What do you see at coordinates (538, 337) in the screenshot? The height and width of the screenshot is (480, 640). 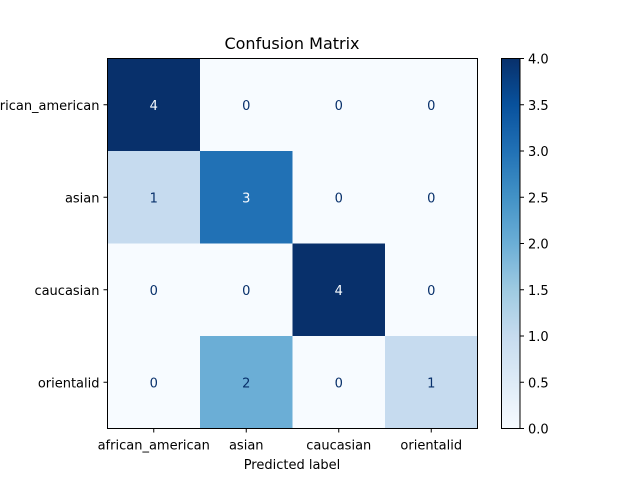 I see `colorbar-tick-label: 1.0` at bounding box center [538, 337].